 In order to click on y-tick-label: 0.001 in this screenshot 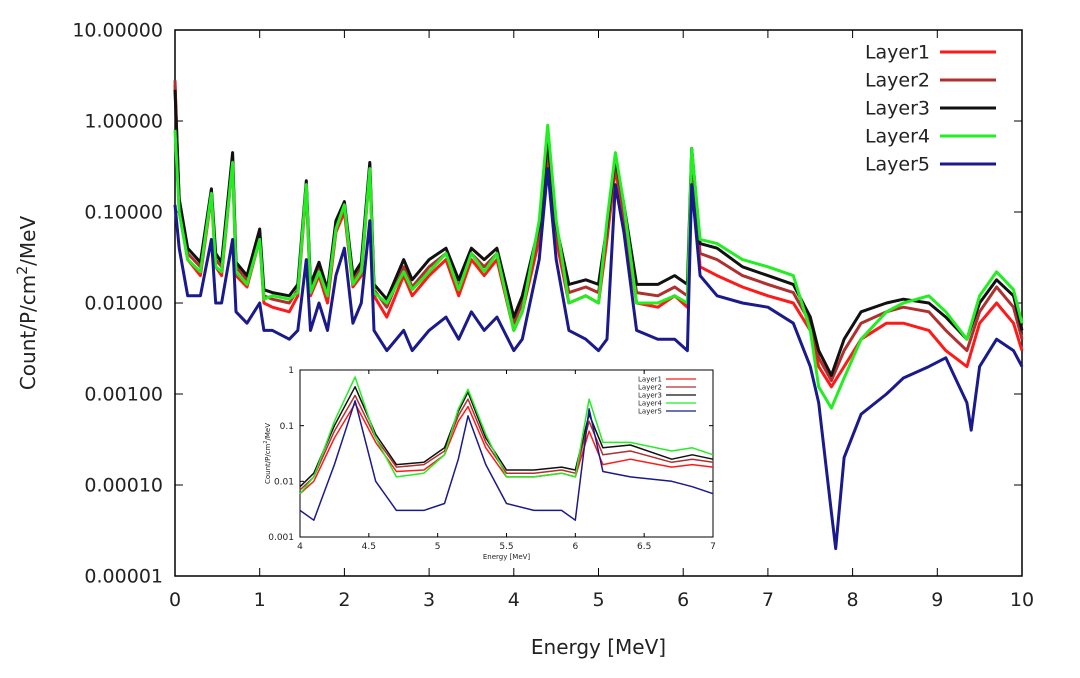, I will do `click(281, 538)`.